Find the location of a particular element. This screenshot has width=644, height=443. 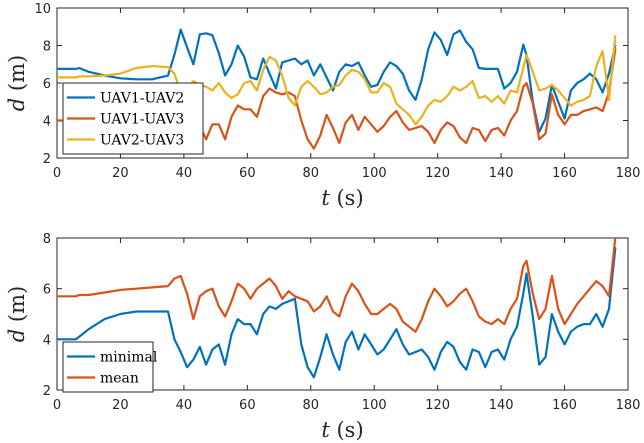

y-tick-label: 10 is located at coordinates (42, 9).